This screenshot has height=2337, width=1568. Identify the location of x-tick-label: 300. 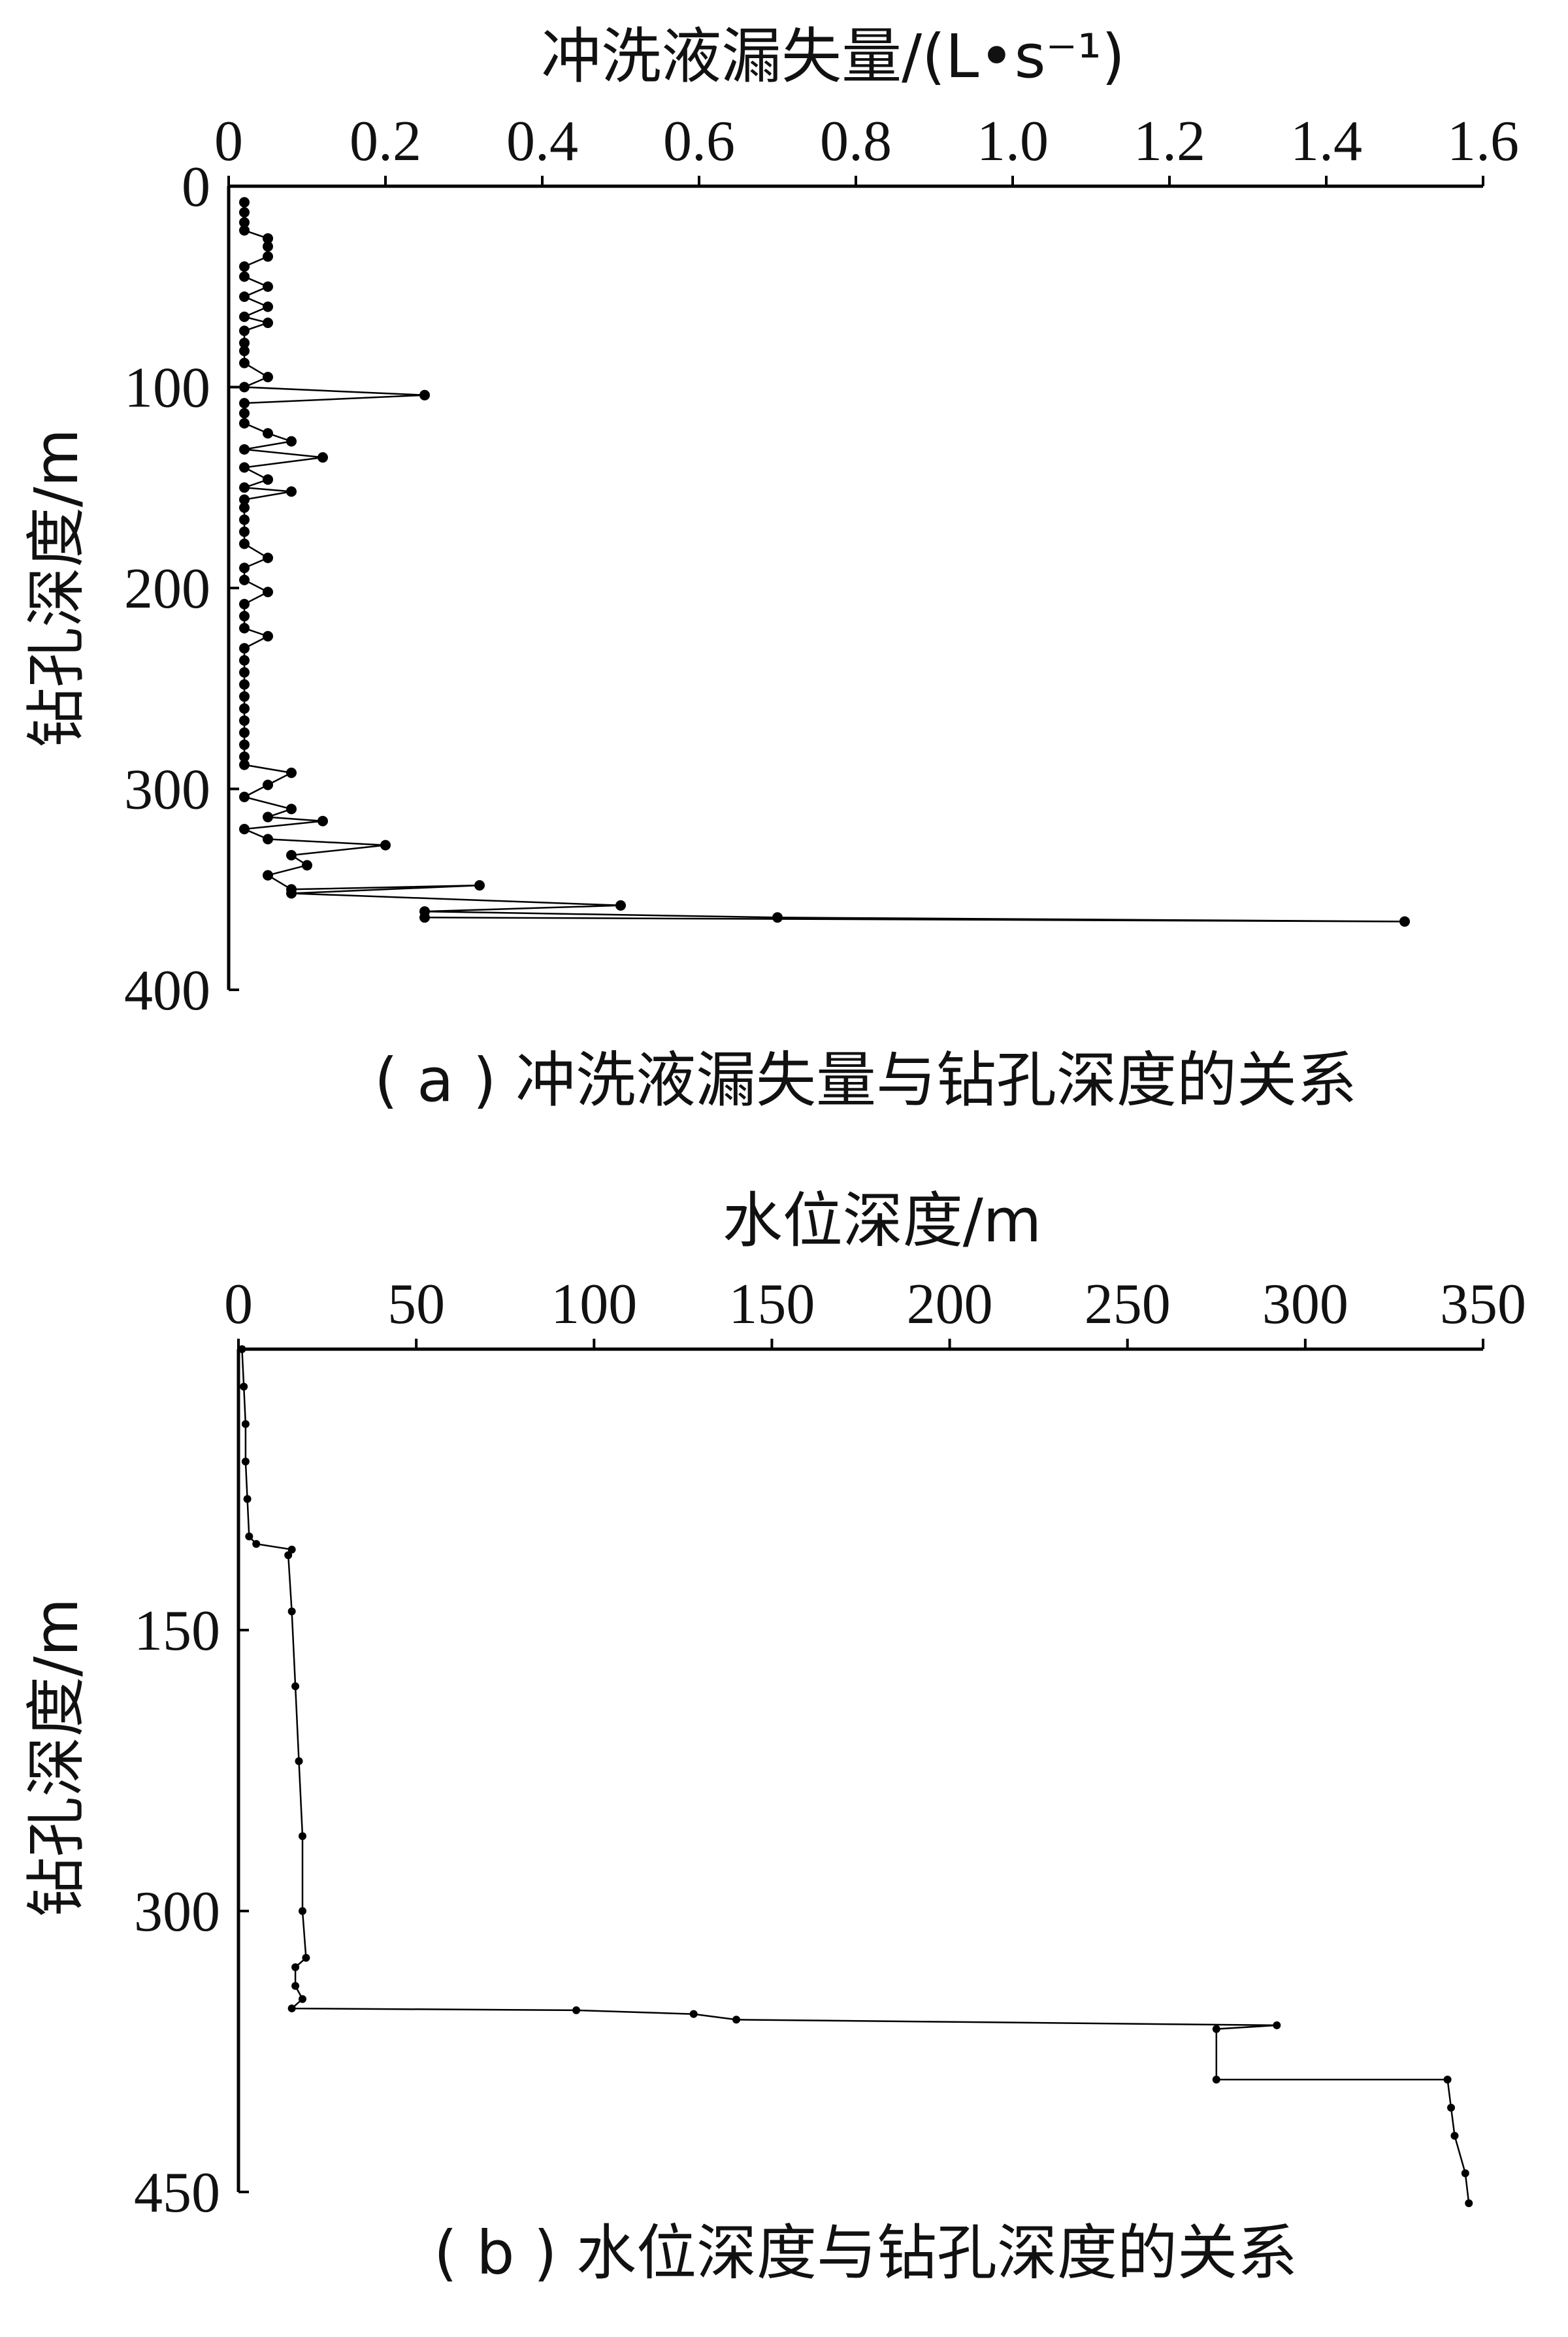
(1305, 1304).